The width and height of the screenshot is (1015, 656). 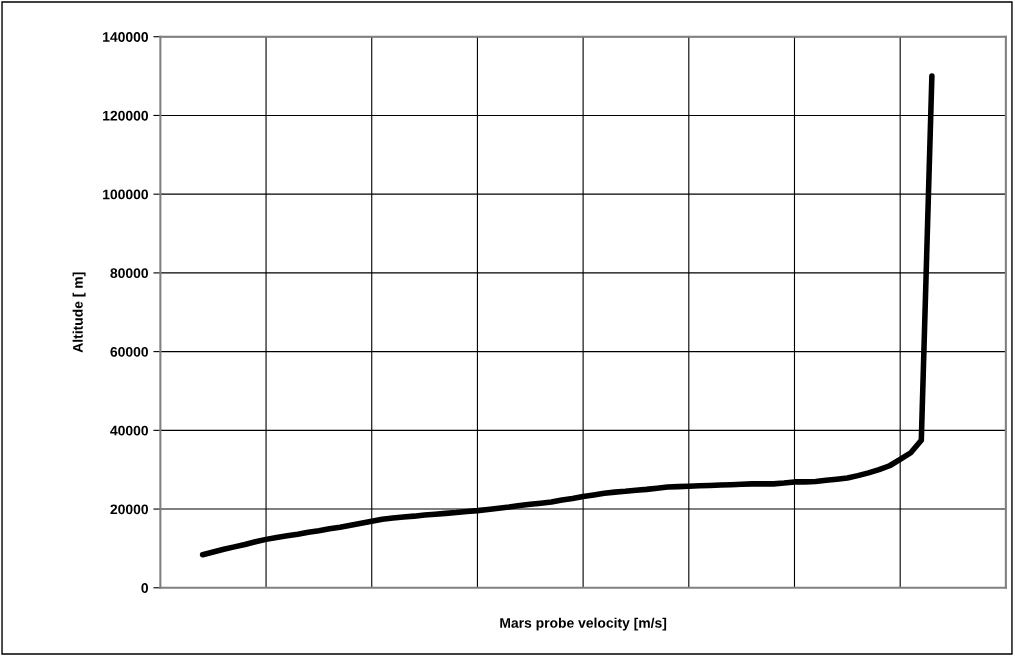 I want to click on y-tick-label: 20000, so click(x=129, y=509).